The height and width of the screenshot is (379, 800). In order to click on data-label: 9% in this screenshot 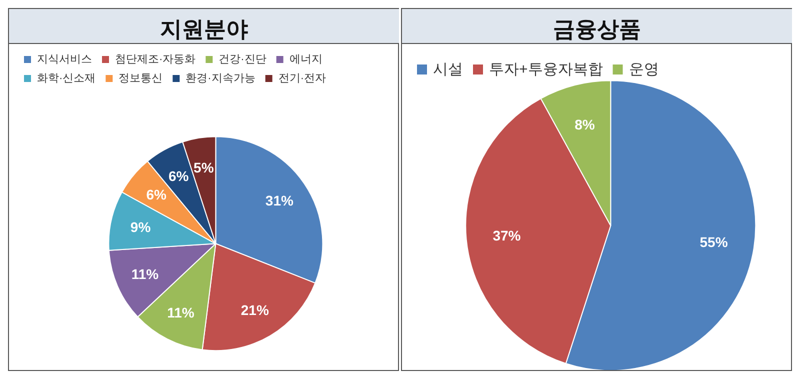, I will do `click(141, 226)`.